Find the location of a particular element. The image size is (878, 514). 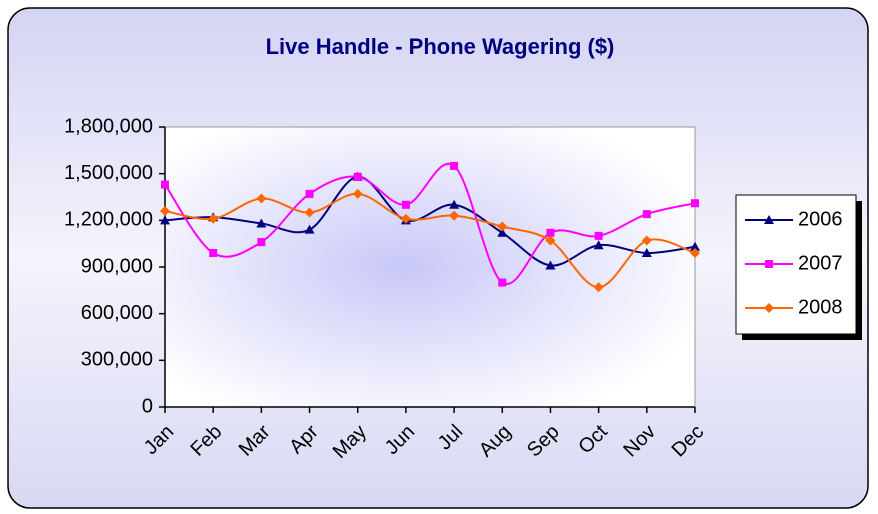

legend-label: 2007 is located at coordinates (820, 263).